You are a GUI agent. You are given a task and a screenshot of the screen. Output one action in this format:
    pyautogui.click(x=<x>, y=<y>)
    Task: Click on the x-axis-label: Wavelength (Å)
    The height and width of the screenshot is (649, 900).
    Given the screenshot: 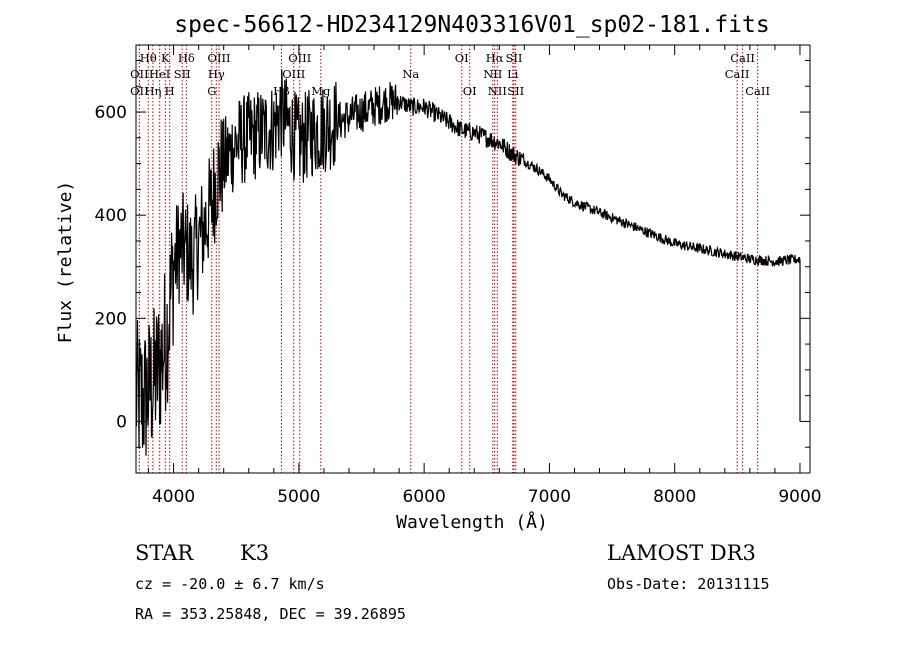 What is the action you would take?
    pyautogui.click(x=472, y=522)
    